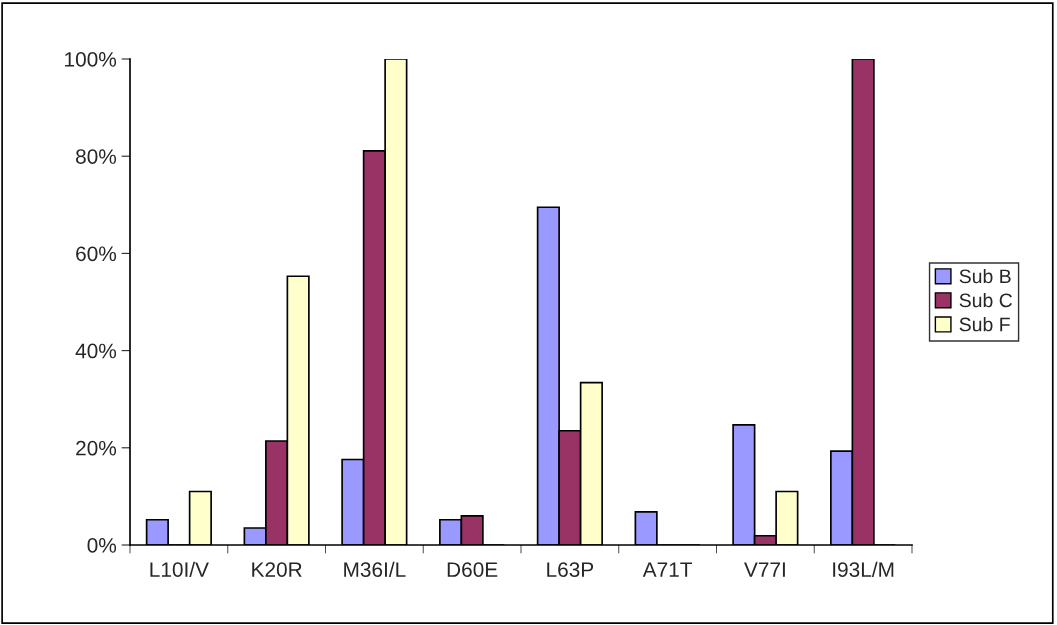 The image size is (1057, 625). Describe the element at coordinates (91, 59) in the screenshot. I see `y-tick-label: 100%` at that location.